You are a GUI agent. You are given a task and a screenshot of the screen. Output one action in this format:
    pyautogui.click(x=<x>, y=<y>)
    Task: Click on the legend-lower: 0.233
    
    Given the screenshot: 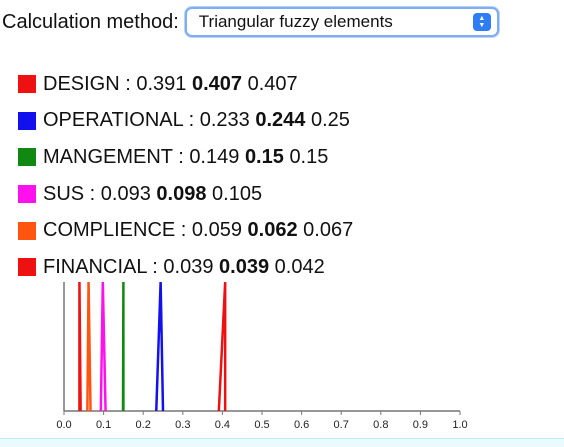 What is the action you would take?
    pyautogui.click(x=225, y=120)
    